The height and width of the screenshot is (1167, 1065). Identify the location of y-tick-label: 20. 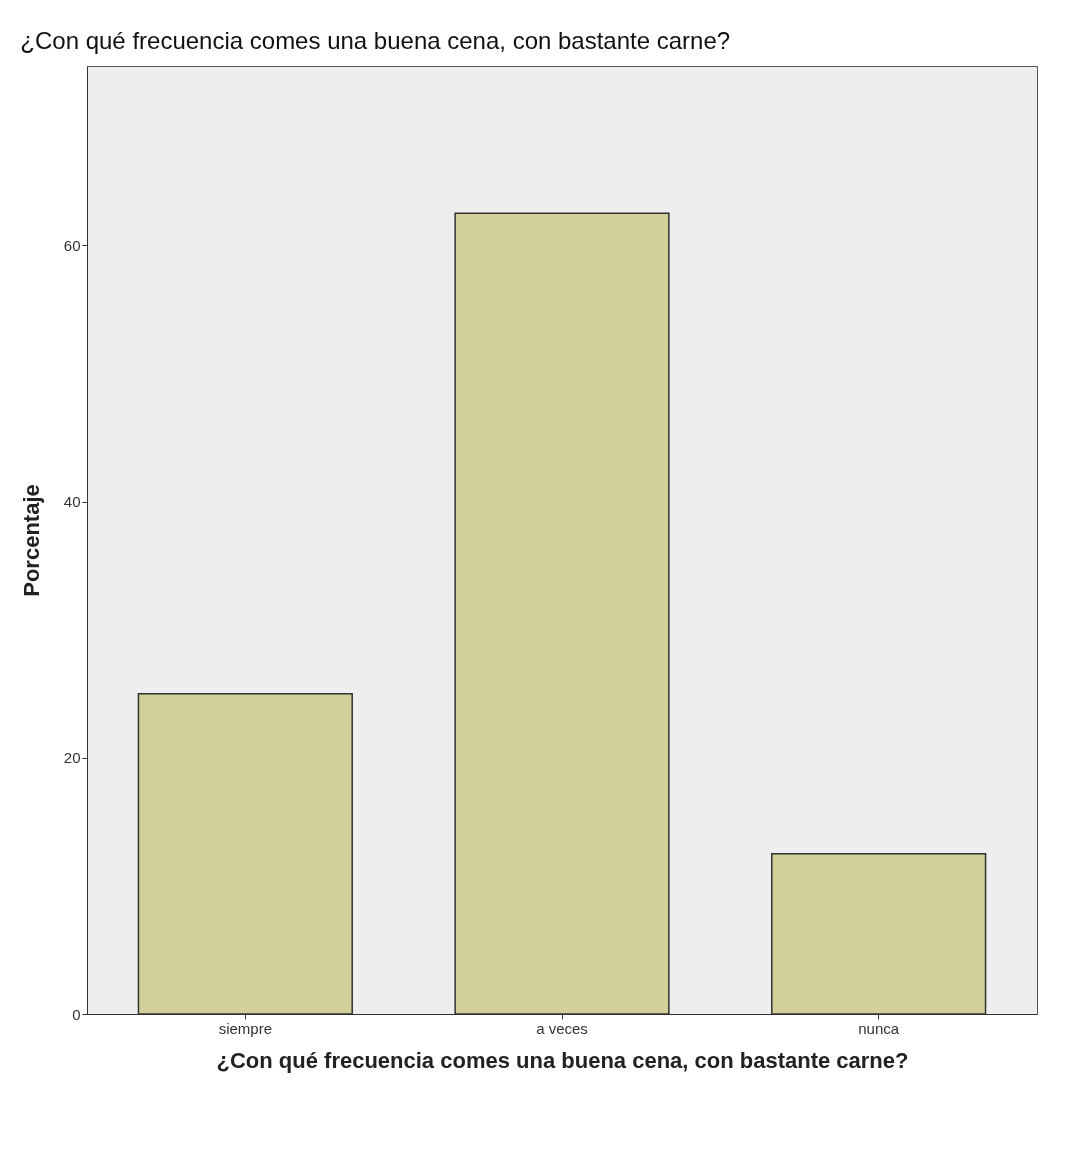
(72, 758).